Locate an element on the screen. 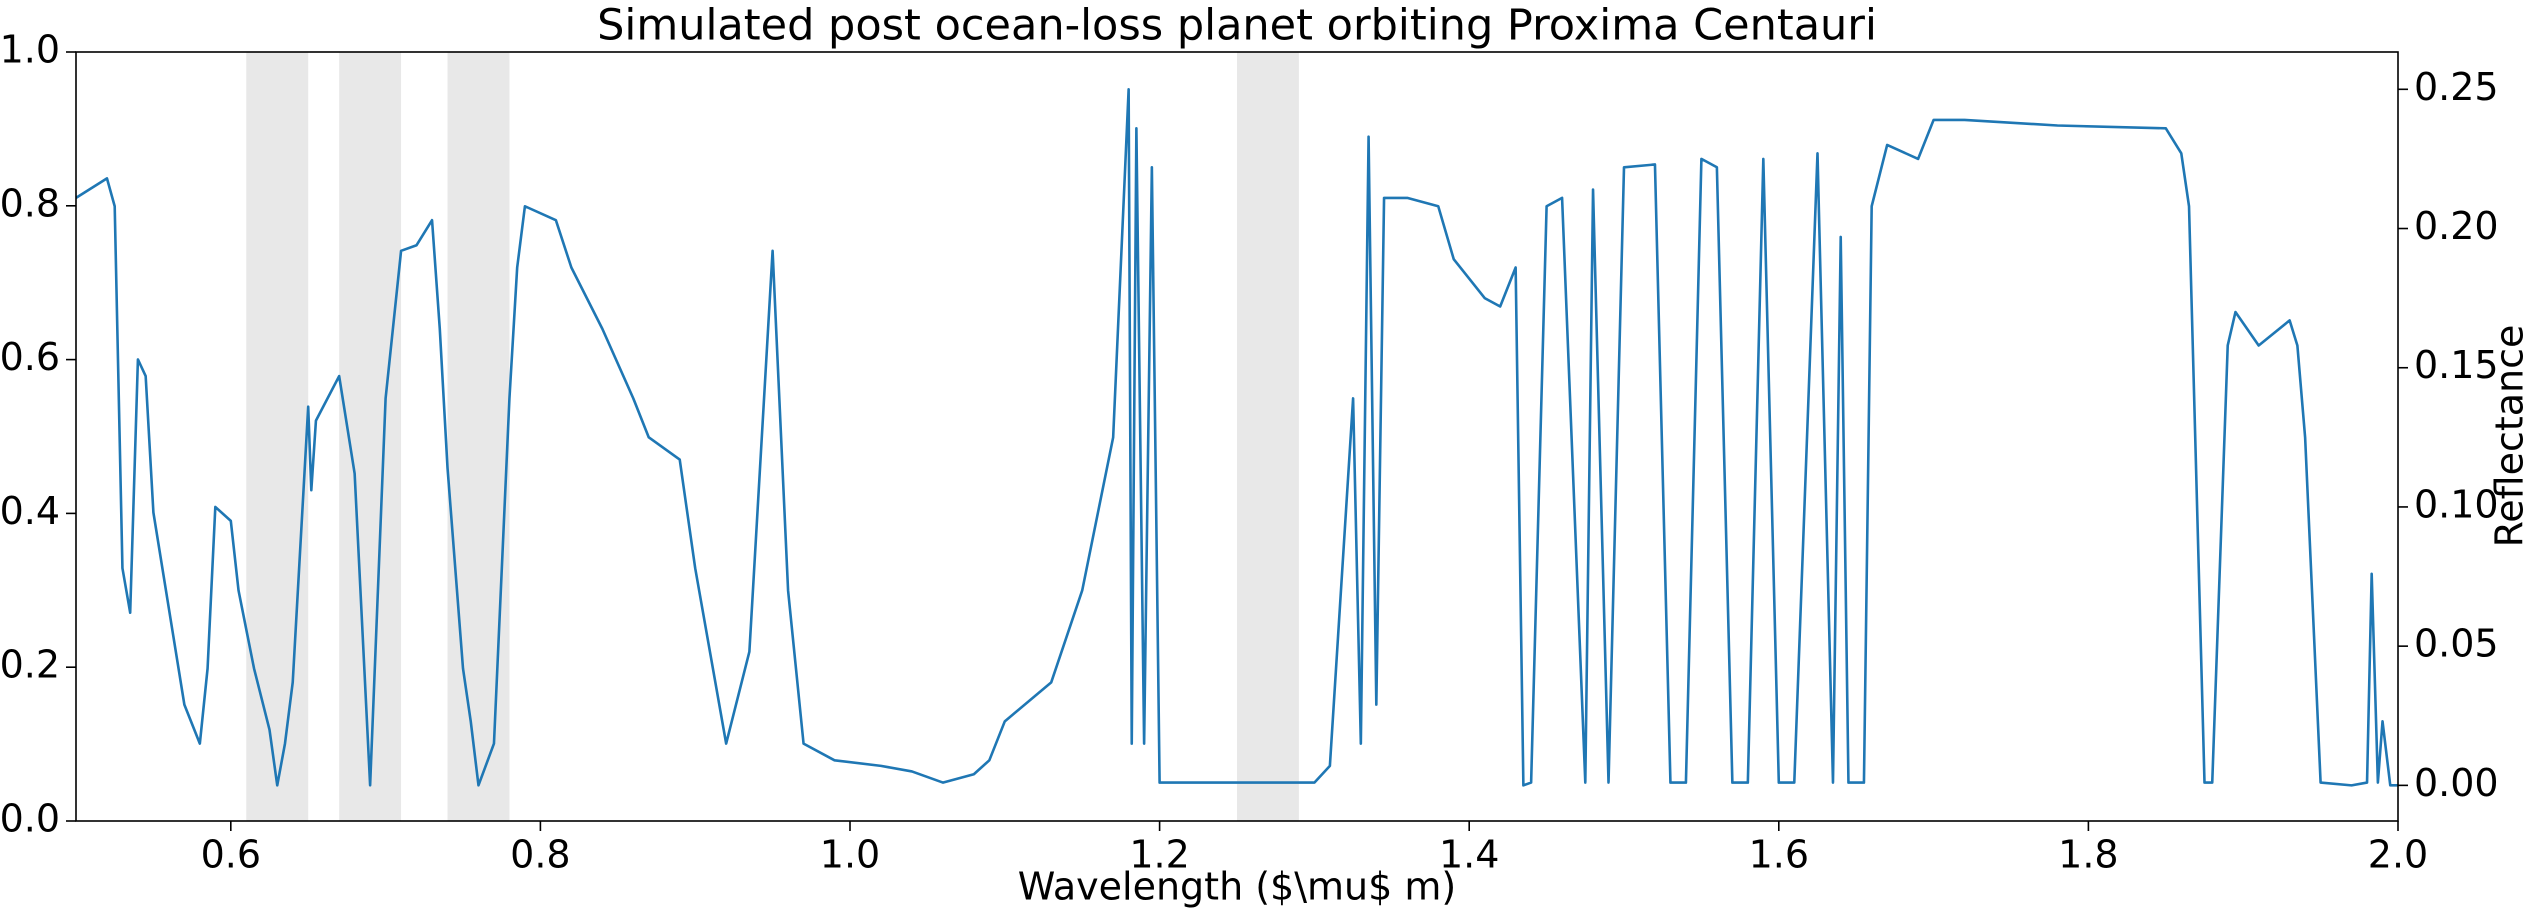 Image resolution: width=2536 pixels, height=918 pixels. x-axis-label: Wavelength ($\mu$ m) is located at coordinates (1237, 887).